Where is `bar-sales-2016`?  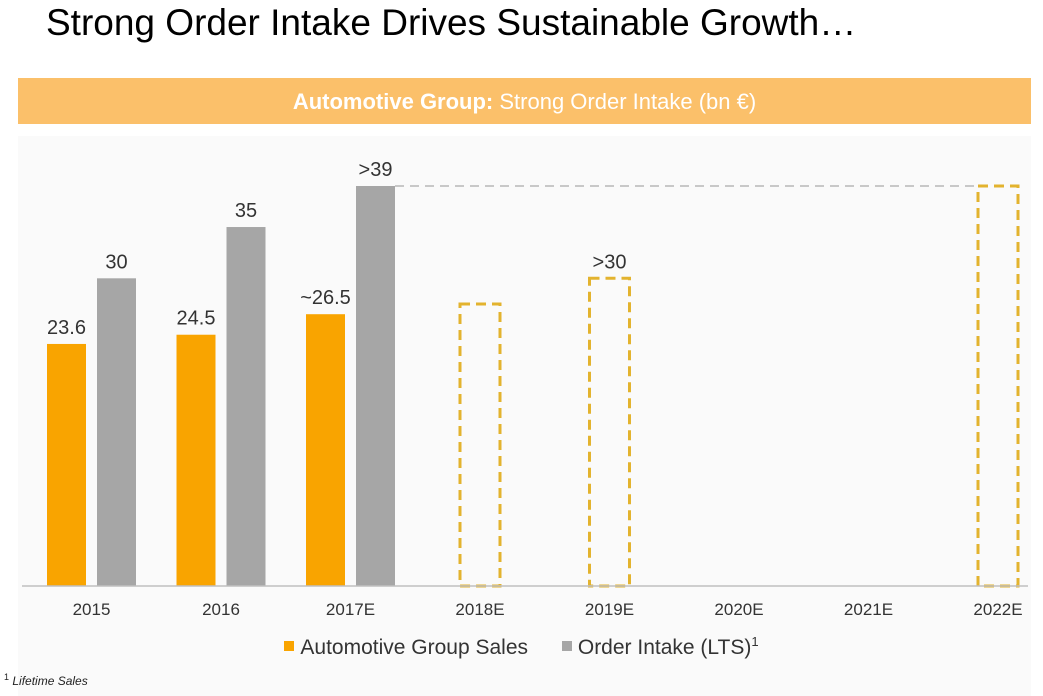
bar-sales-2016 is located at coordinates (196, 460).